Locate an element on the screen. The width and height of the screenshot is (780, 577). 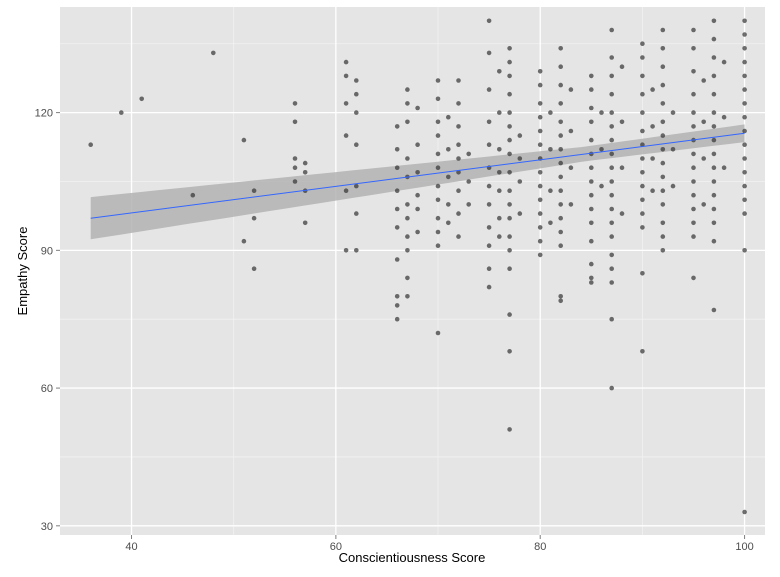
x-tick-label: 80 is located at coordinates (540, 547).